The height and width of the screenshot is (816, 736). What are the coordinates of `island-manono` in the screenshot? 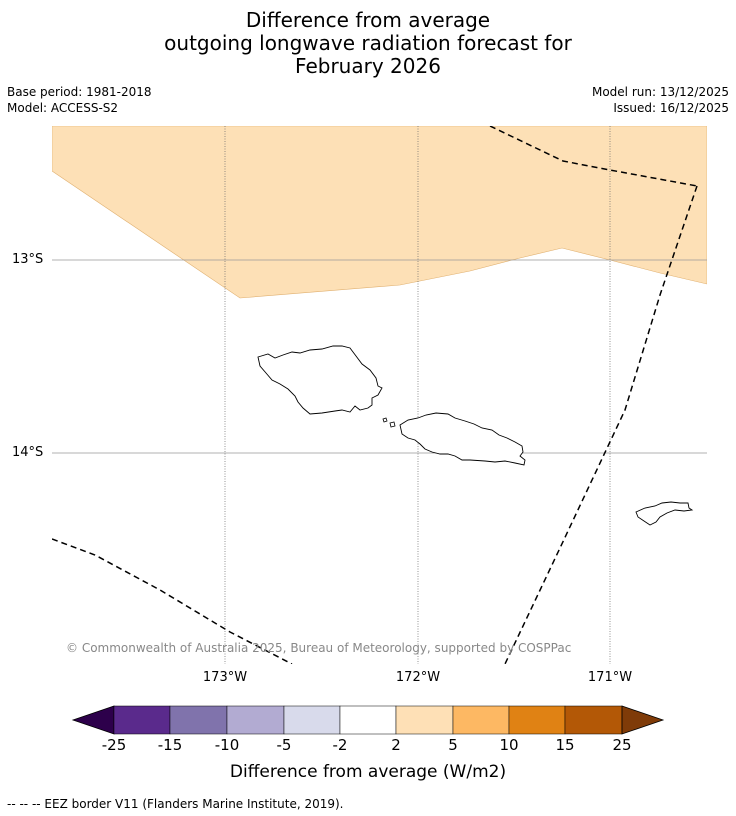 It's located at (392, 424).